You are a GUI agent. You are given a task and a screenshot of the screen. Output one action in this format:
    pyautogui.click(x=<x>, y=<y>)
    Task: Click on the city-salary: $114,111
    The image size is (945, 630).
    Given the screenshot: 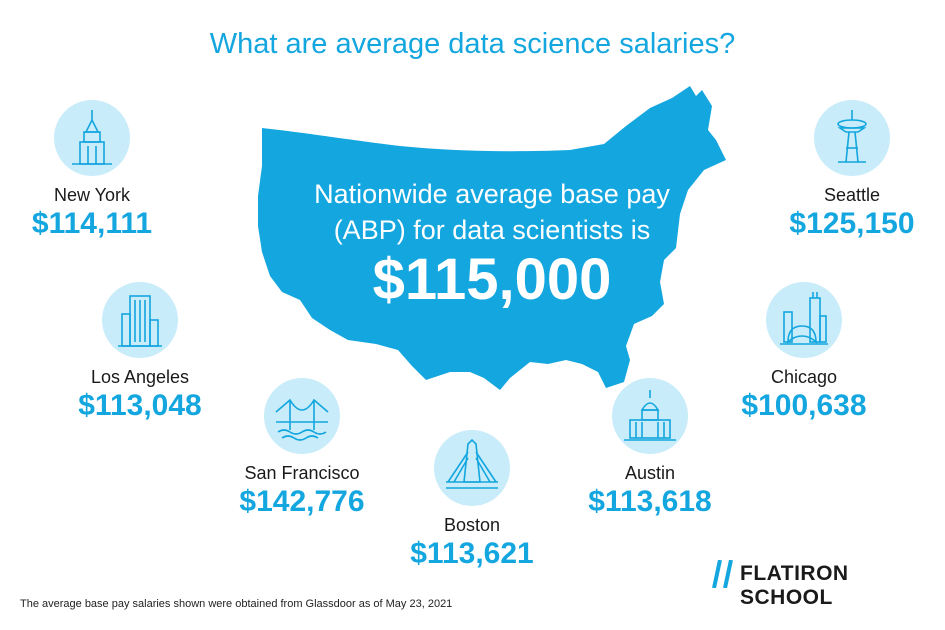 What is the action you would take?
    pyautogui.click(x=92, y=223)
    